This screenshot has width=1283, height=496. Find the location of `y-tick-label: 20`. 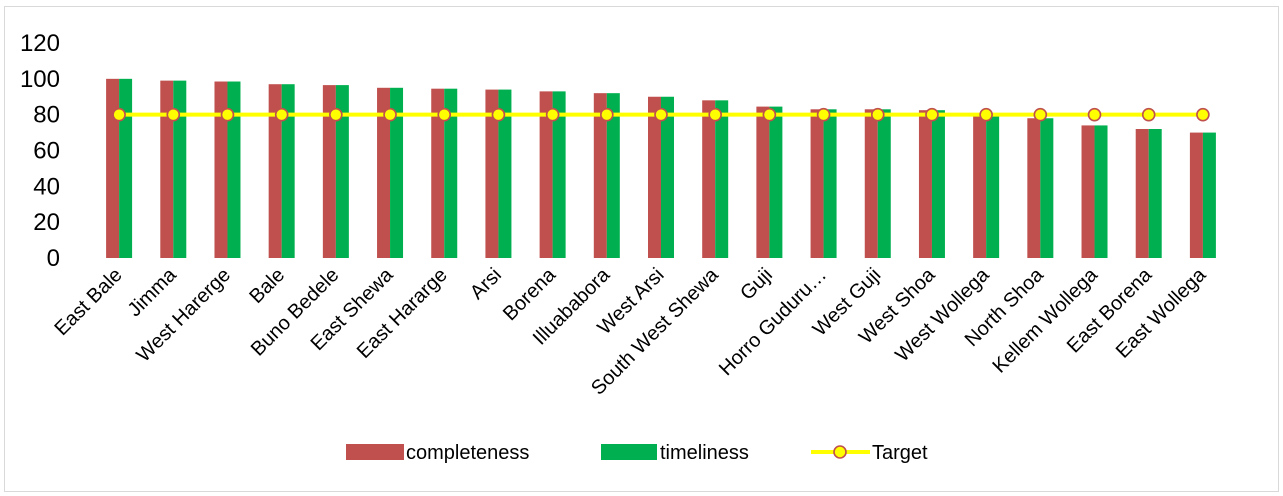

y-tick-label: 20 is located at coordinates (46, 222).